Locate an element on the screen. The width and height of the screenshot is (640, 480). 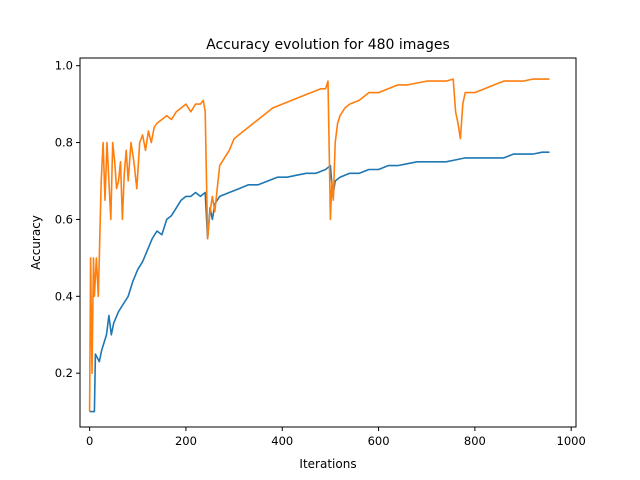
y-axis-label: Accuracy is located at coordinates (36, 242).